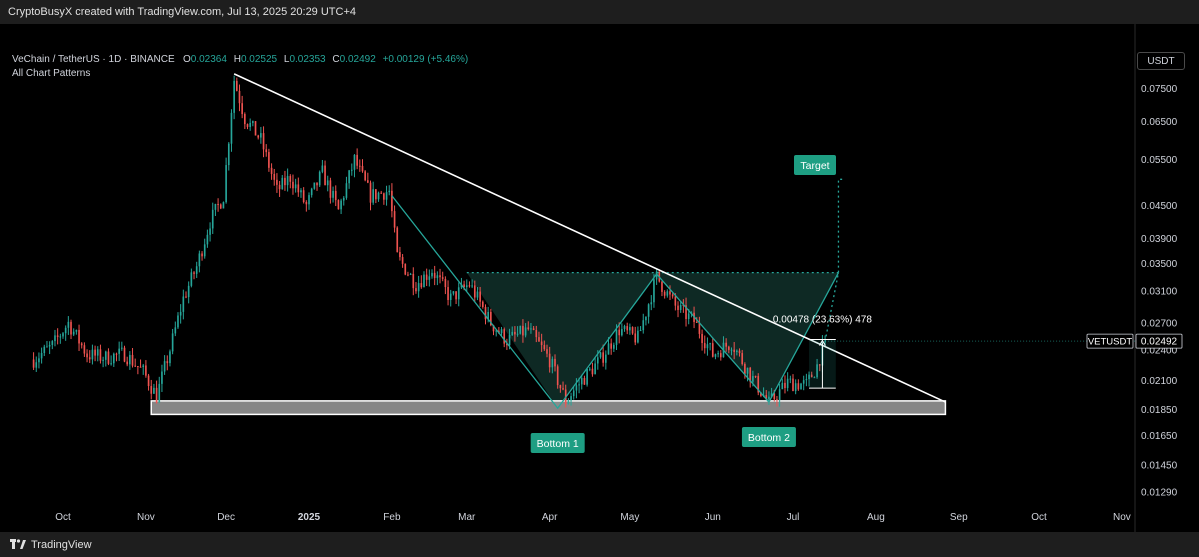 The width and height of the screenshot is (1199, 557). What do you see at coordinates (51, 73) in the screenshot?
I see `indicator-name: All Chart Patterns` at bounding box center [51, 73].